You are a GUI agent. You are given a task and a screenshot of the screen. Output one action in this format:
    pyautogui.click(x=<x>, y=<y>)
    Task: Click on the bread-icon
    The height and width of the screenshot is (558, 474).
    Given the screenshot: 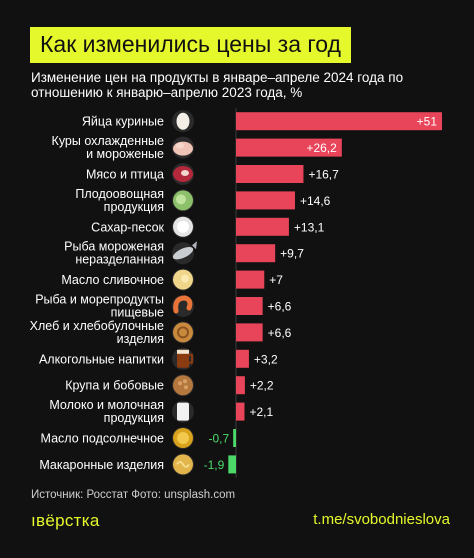 What is the action you would take?
    pyautogui.click(x=183, y=332)
    